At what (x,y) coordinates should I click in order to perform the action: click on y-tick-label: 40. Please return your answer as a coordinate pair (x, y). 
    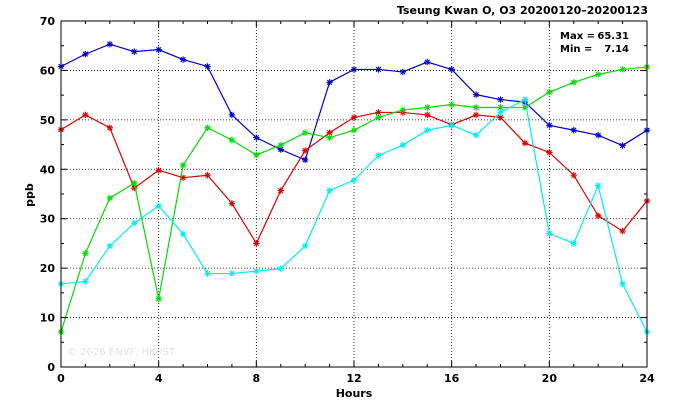
    Looking at the image, I should click on (48, 169).